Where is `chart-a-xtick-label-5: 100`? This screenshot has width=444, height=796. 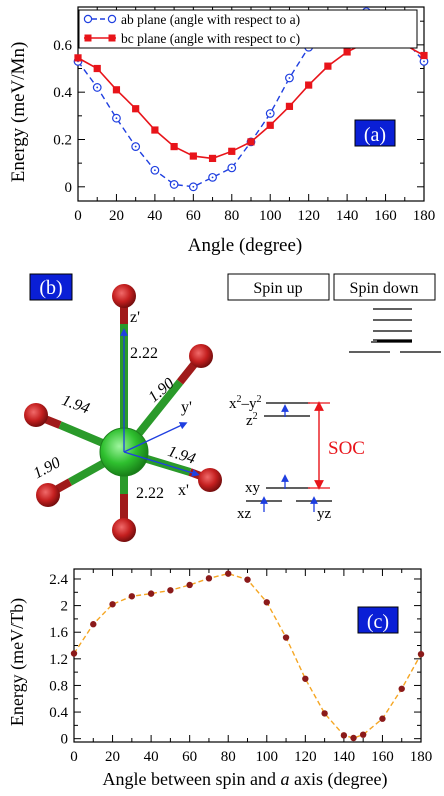
chart-a-xtick-label-5: 100 is located at coordinates (270, 216).